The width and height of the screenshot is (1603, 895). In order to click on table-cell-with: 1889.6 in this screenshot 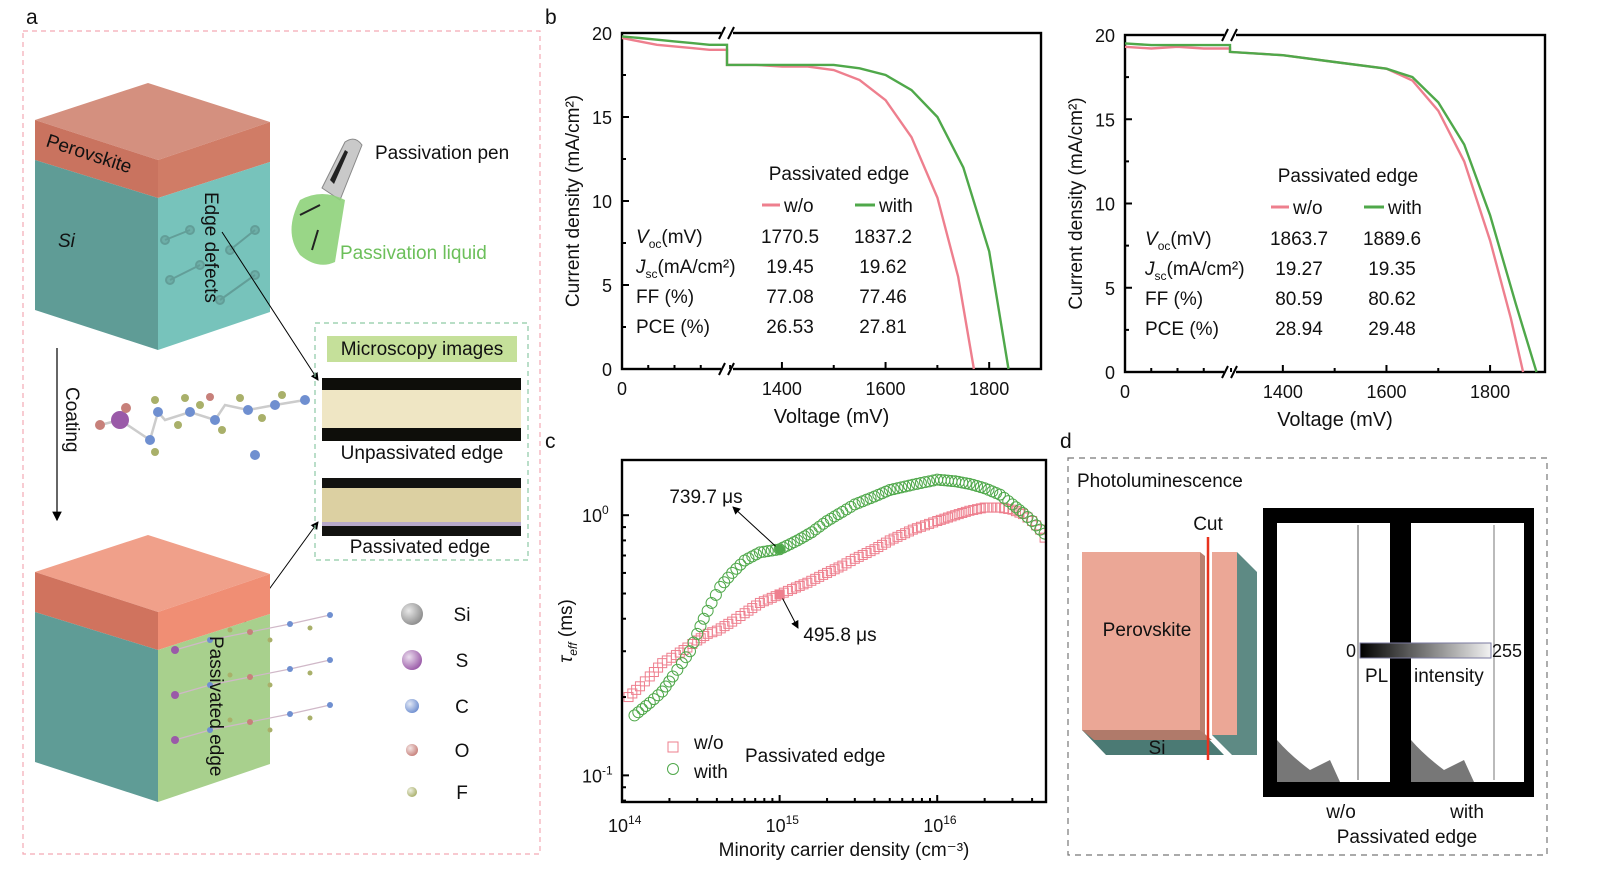, I will do `click(1392, 239)`.